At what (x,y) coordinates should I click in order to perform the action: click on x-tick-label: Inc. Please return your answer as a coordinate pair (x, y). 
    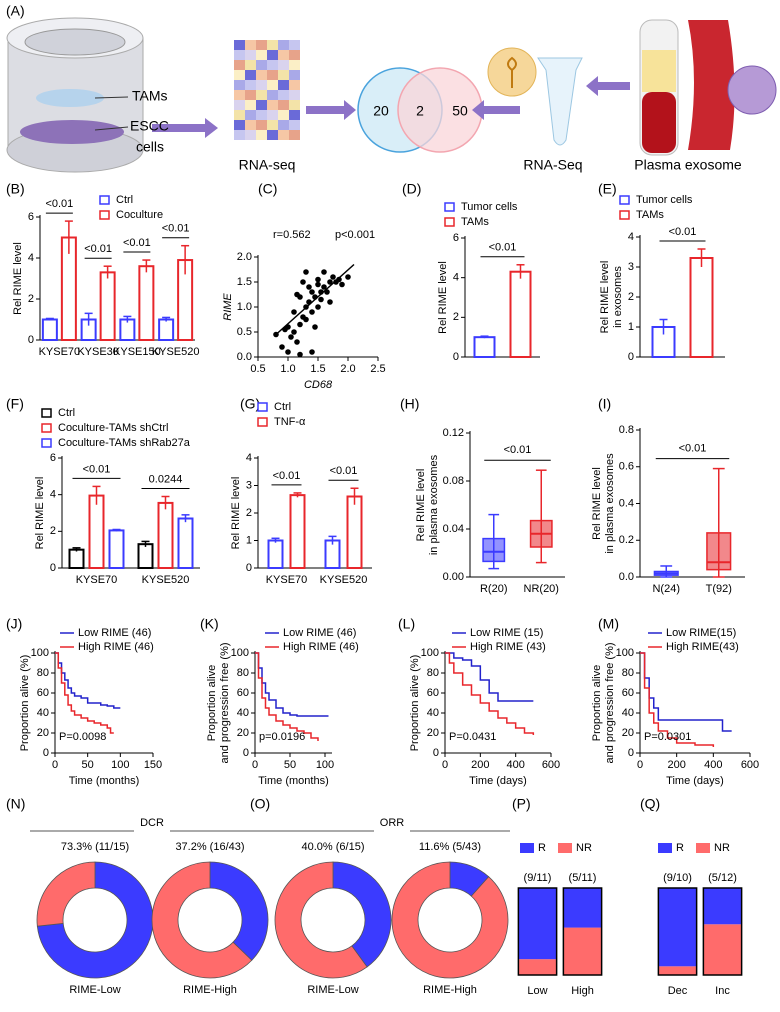
    Looking at the image, I should click on (722, 991).